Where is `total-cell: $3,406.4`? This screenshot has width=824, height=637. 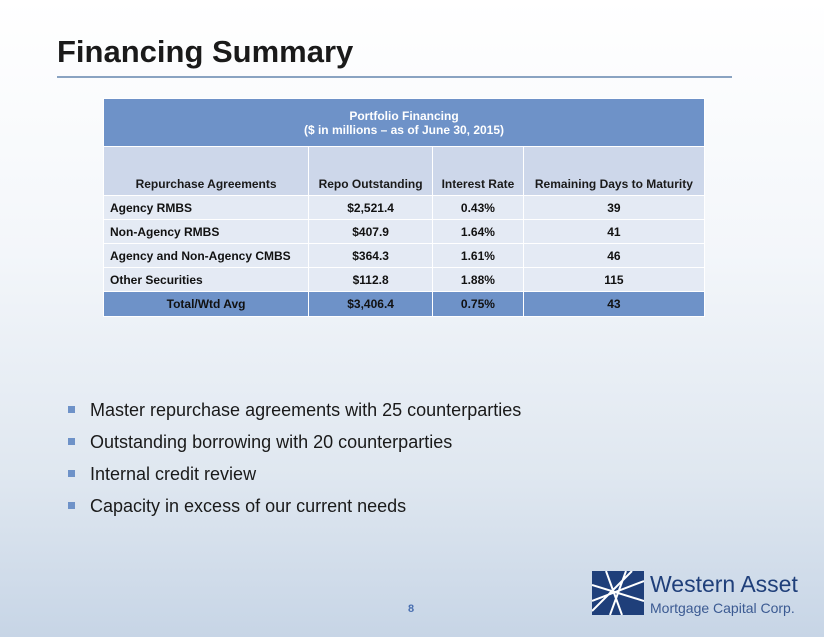 total-cell: $3,406.4 is located at coordinates (371, 304).